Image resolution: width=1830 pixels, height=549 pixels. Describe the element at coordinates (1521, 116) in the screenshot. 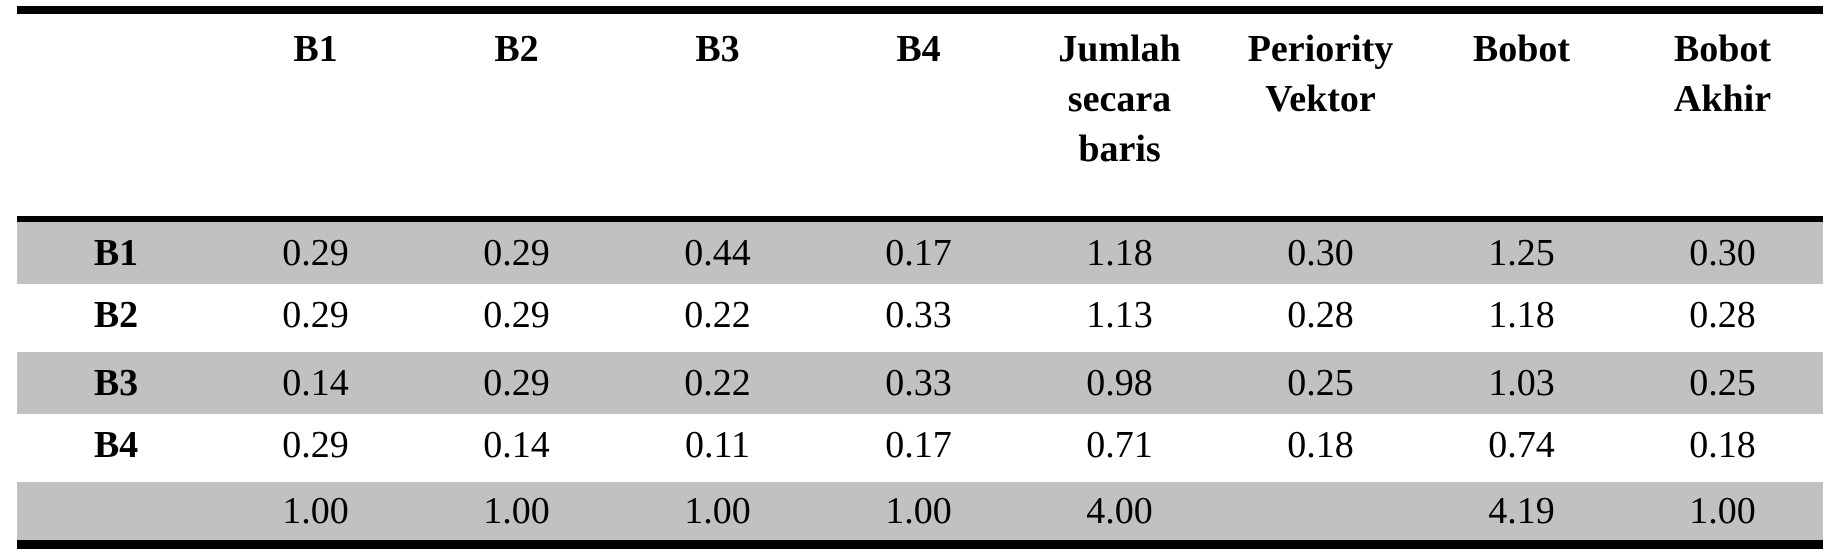

I see `column-header: Bobot` at that location.